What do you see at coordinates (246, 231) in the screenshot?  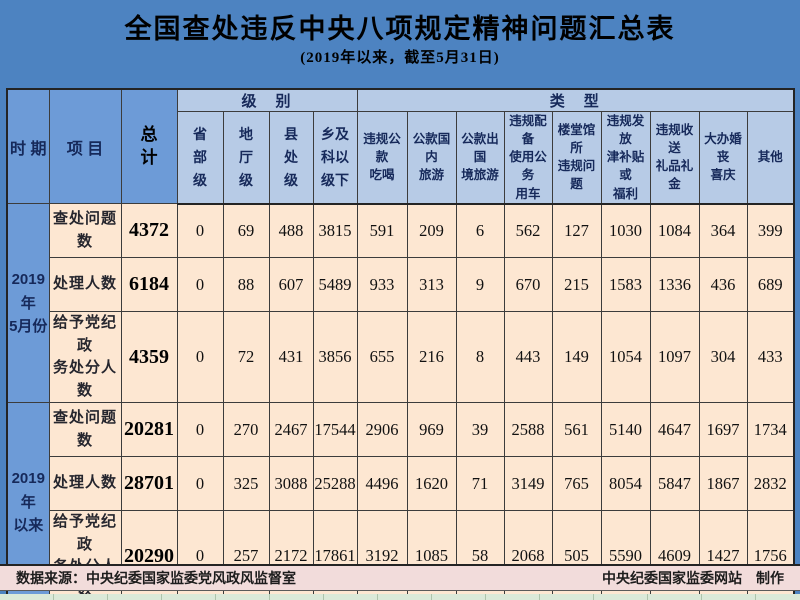 I see `value-cell: 69` at bounding box center [246, 231].